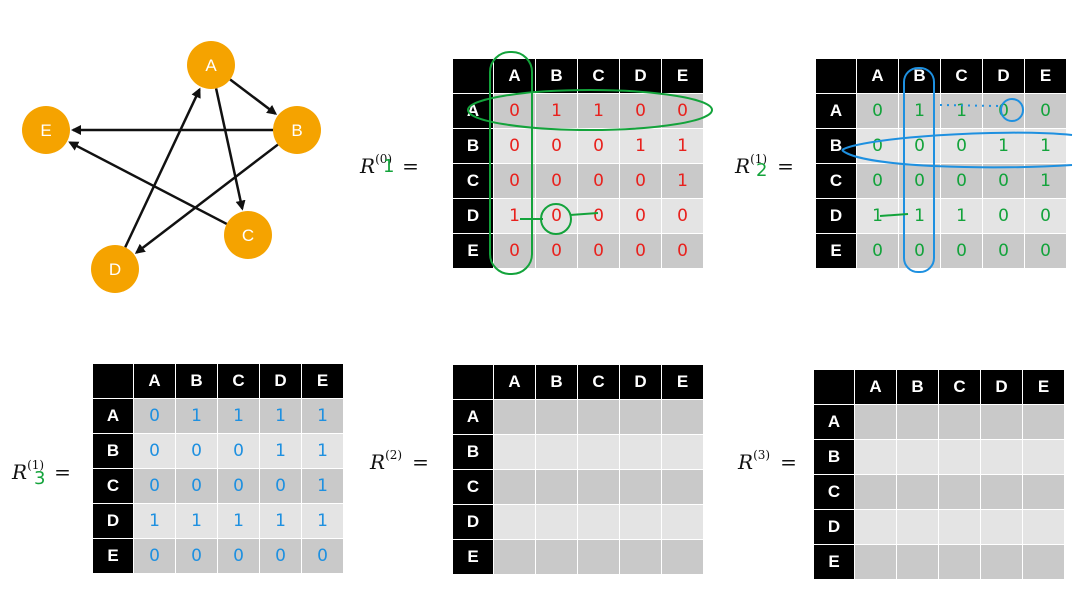 This screenshot has height=600, width=1074. I want to click on matrix-cell-aa: 0, so click(154, 416).